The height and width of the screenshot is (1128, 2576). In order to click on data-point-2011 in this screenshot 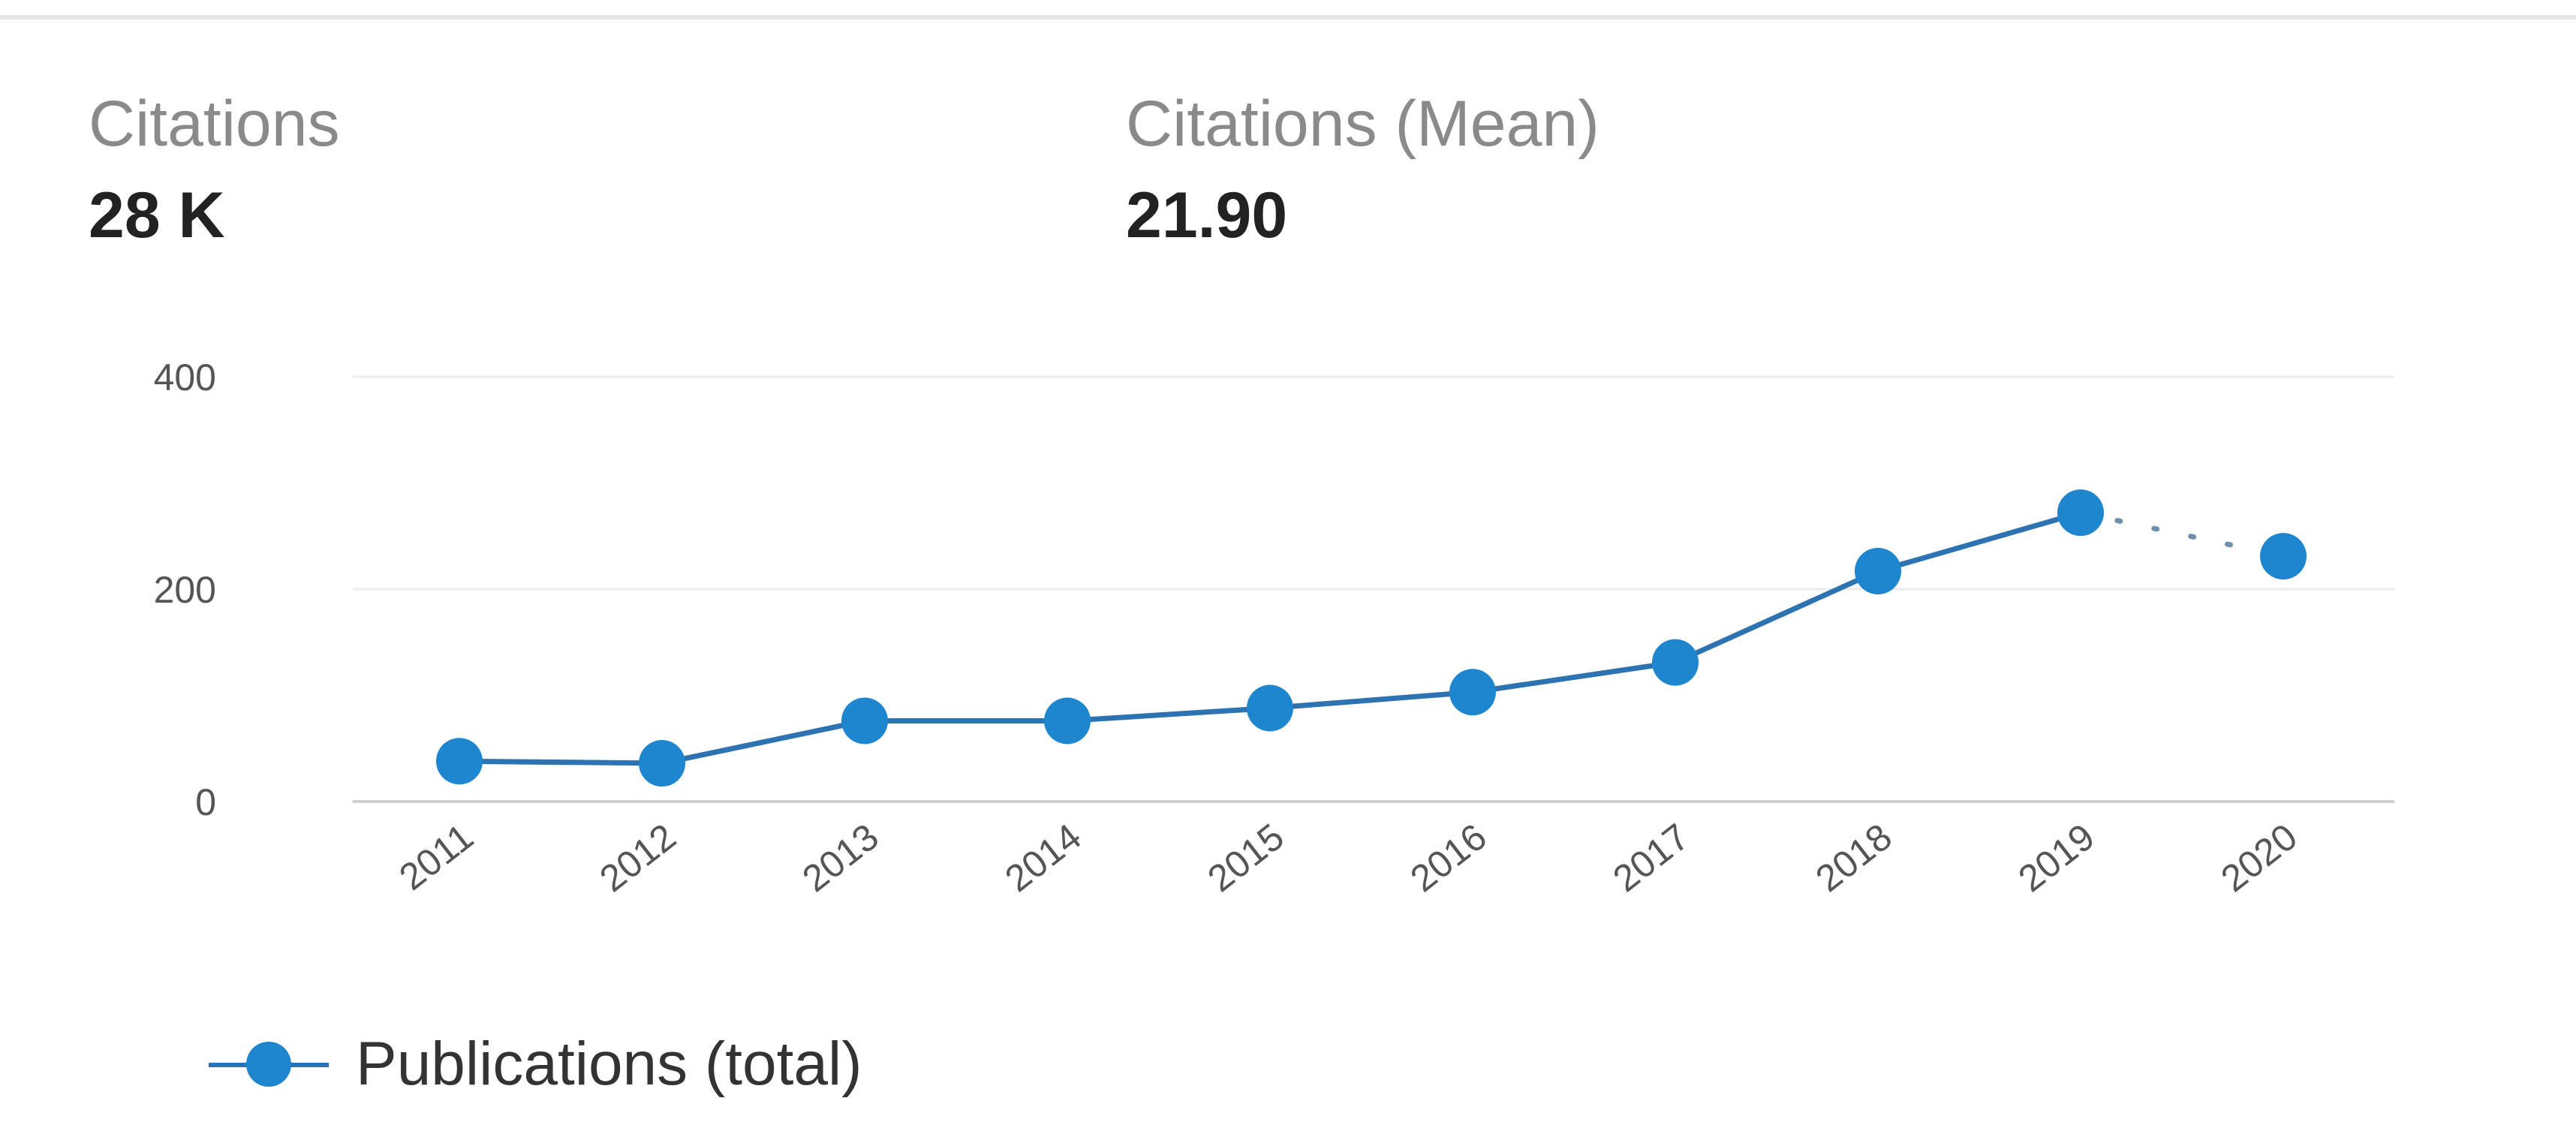, I will do `click(460, 761)`.